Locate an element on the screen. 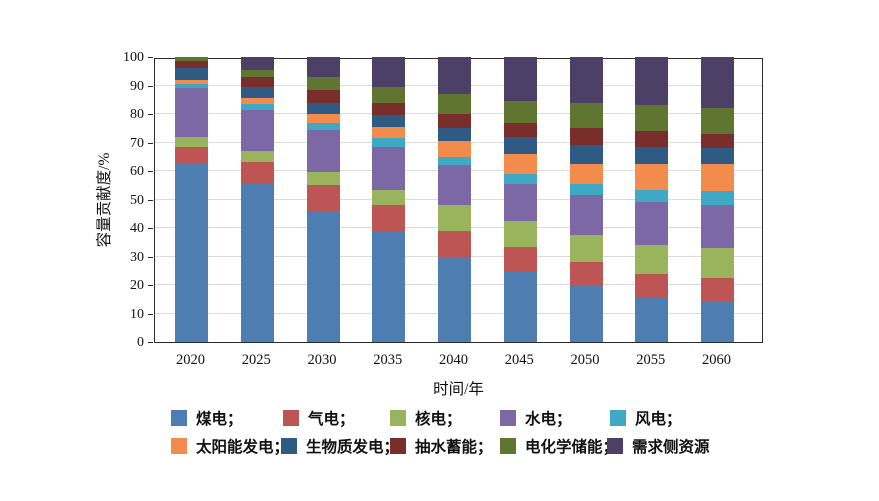 Image resolution: width=879 pixels, height=501 pixels. bar-segment-气电-2040 is located at coordinates (454, 243).